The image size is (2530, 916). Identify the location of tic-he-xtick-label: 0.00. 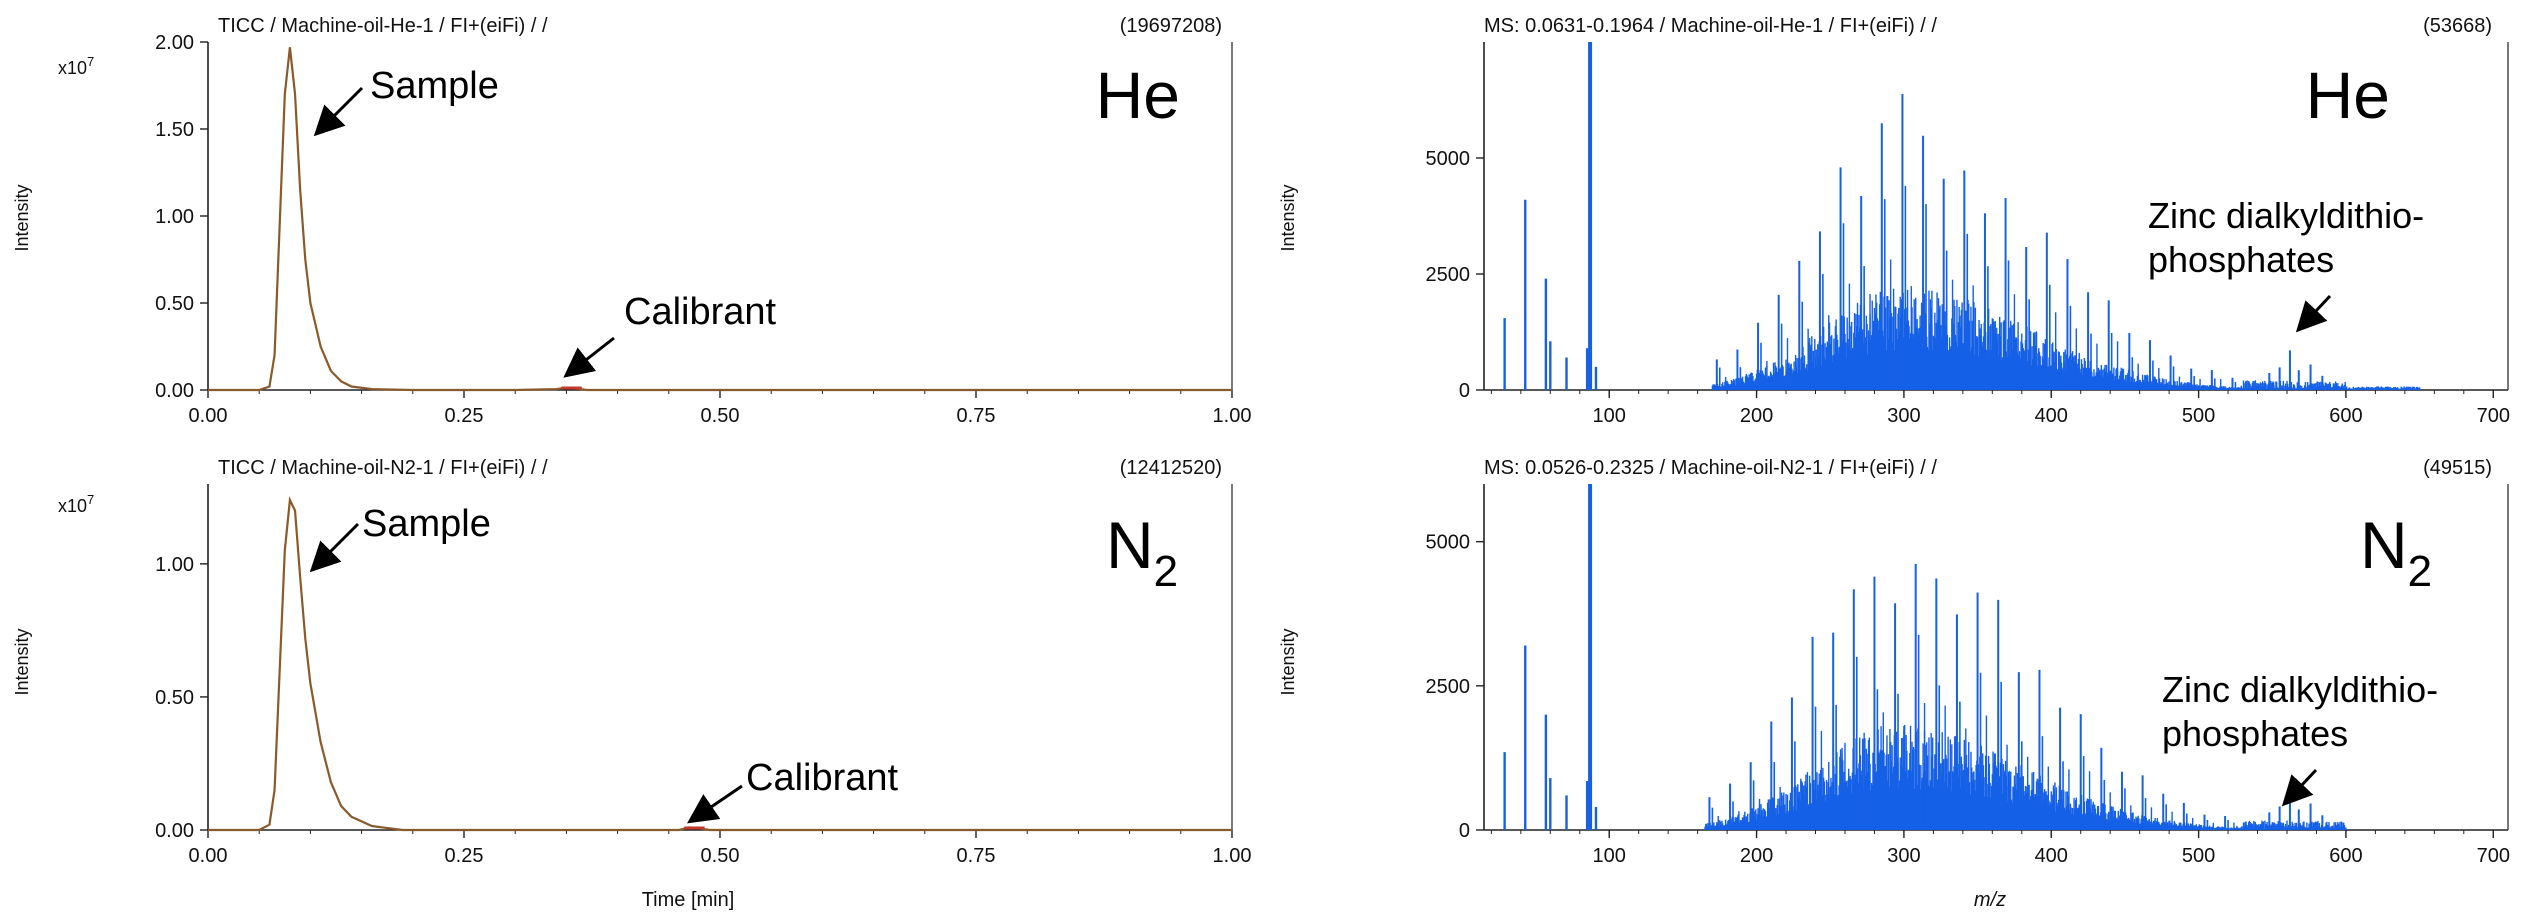
(208, 416).